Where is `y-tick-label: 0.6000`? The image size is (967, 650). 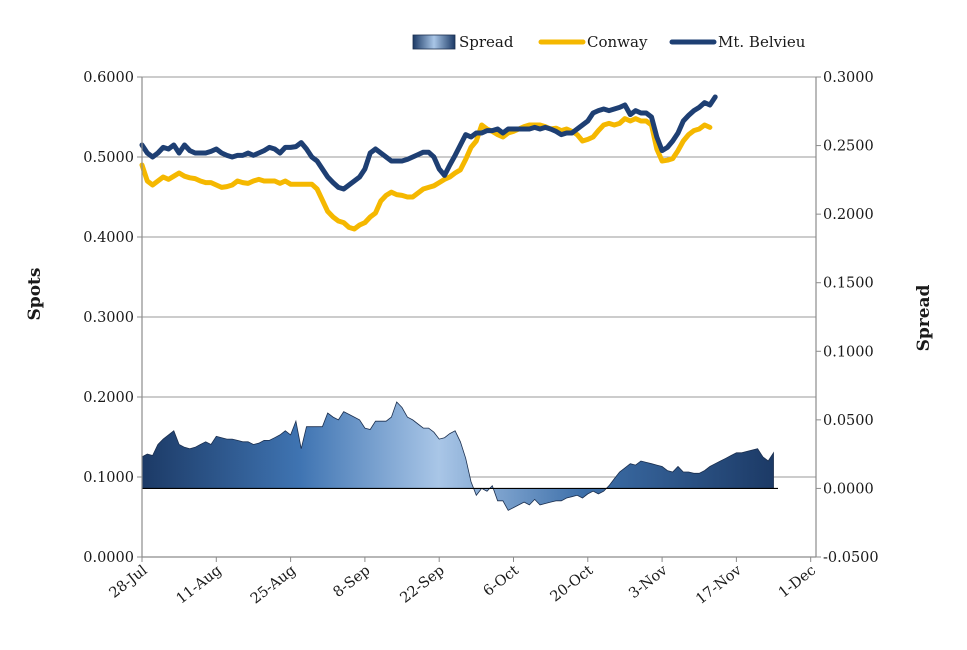 y-tick-label: 0.6000 is located at coordinates (108, 78).